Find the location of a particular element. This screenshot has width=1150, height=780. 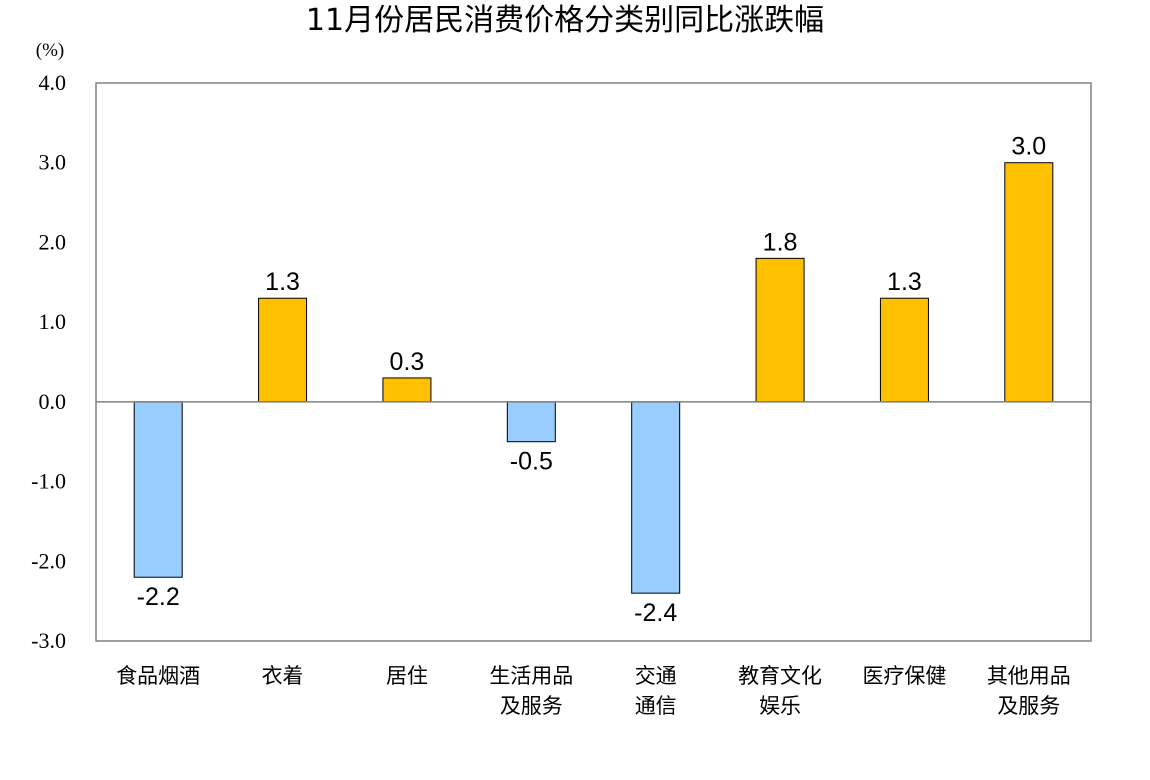

data-label: 3.0 is located at coordinates (1028, 147).